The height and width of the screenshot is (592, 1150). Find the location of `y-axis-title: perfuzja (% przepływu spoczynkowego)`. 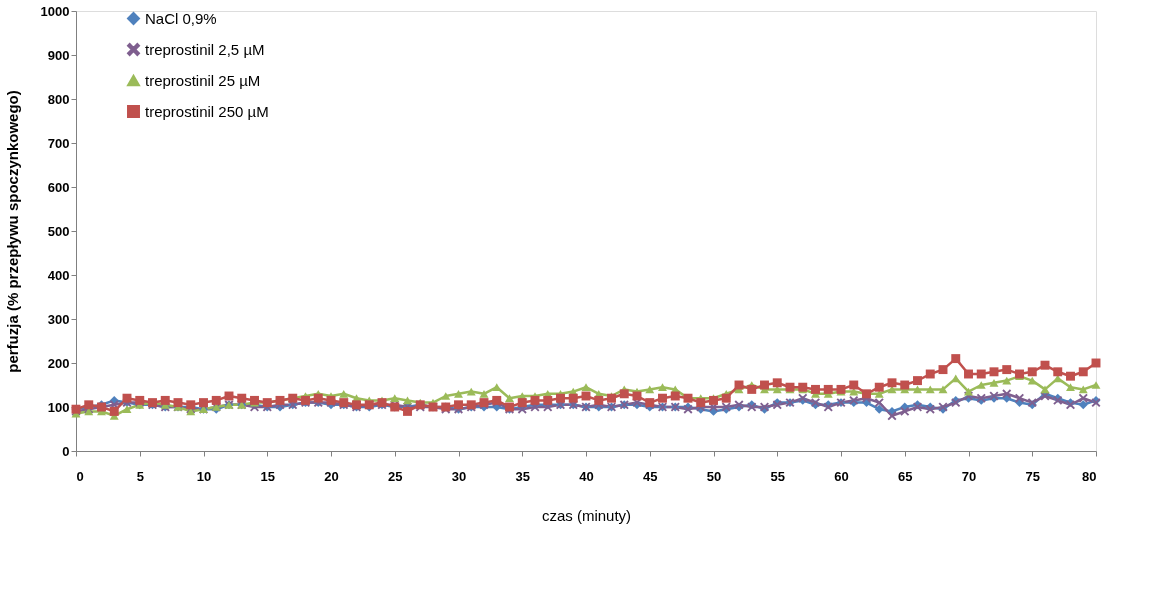

y-axis-title: perfuzja (% przepływu spoczynkowego) is located at coordinates (12, 231).